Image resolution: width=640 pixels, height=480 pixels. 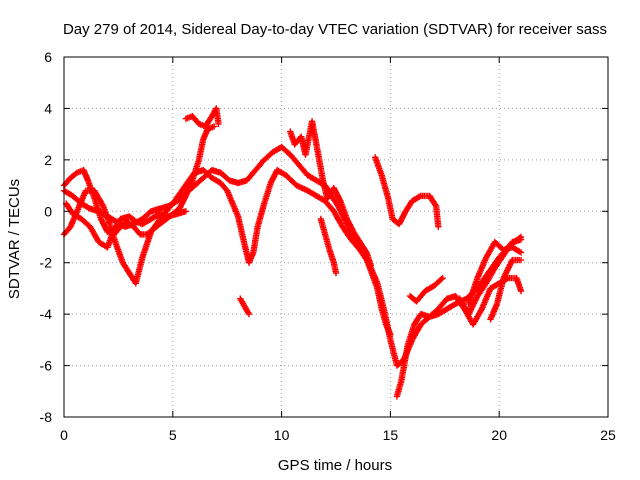 I want to click on x-tick-label: 20, so click(x=499, y=435).